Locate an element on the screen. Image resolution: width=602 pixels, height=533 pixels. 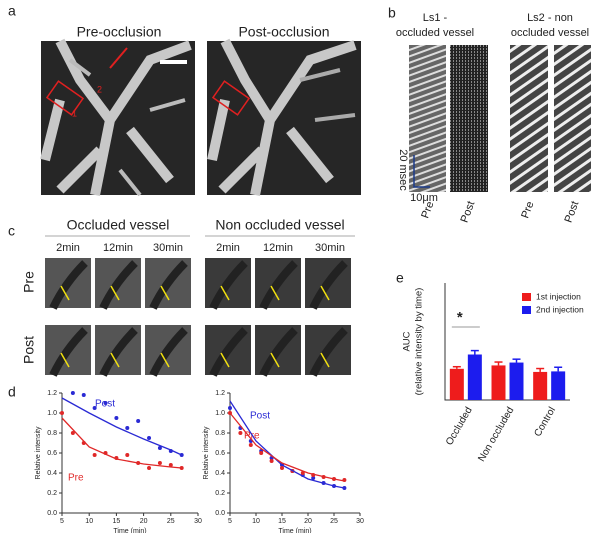
image-title: Post-occlusion is located at coordinates (283, 32).